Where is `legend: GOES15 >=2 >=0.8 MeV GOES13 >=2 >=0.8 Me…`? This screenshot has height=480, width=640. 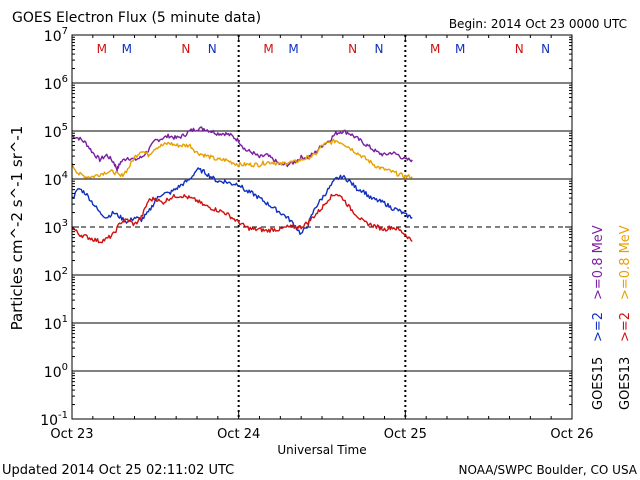
legend: GOES15 >=2 >=0.8 MeV GOES13 >=2 >=0.8 Me… is located at coordinates (612, 317).